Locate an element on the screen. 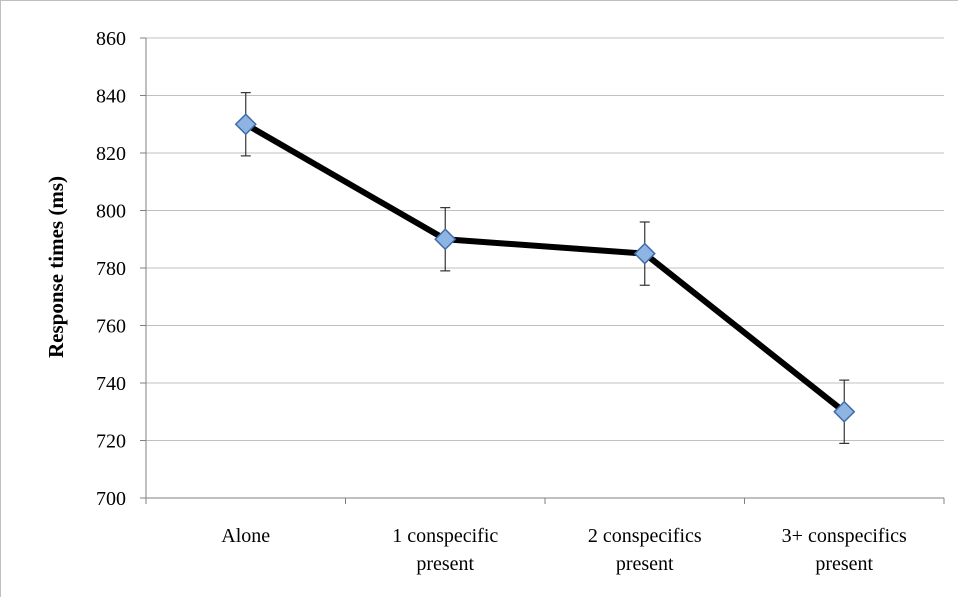 The width and height of the screenshot is (958, 597). x-category-label: 3+ conspecifics is located at coordinates (844, 536).